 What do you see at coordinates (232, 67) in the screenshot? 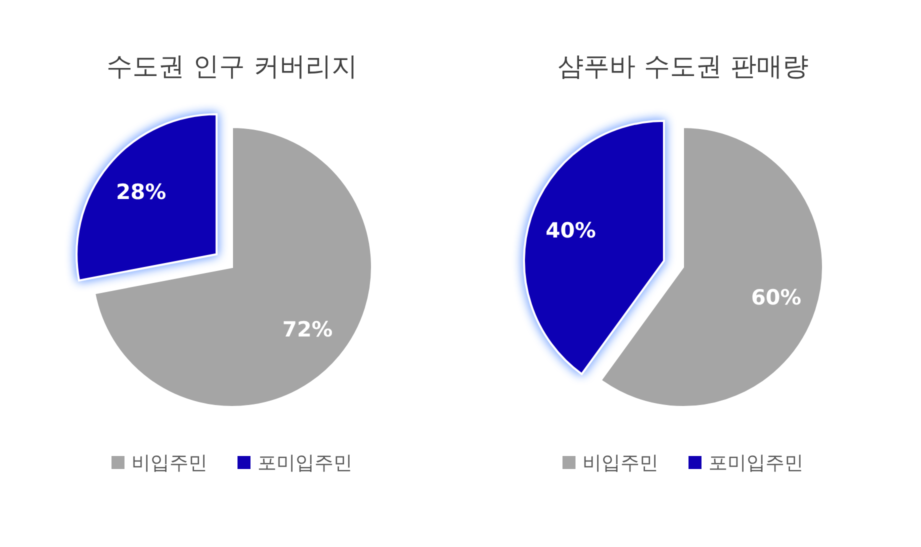
I see `chart-title: 수도권 인구 커버리지` at bounding box center [232, 67].